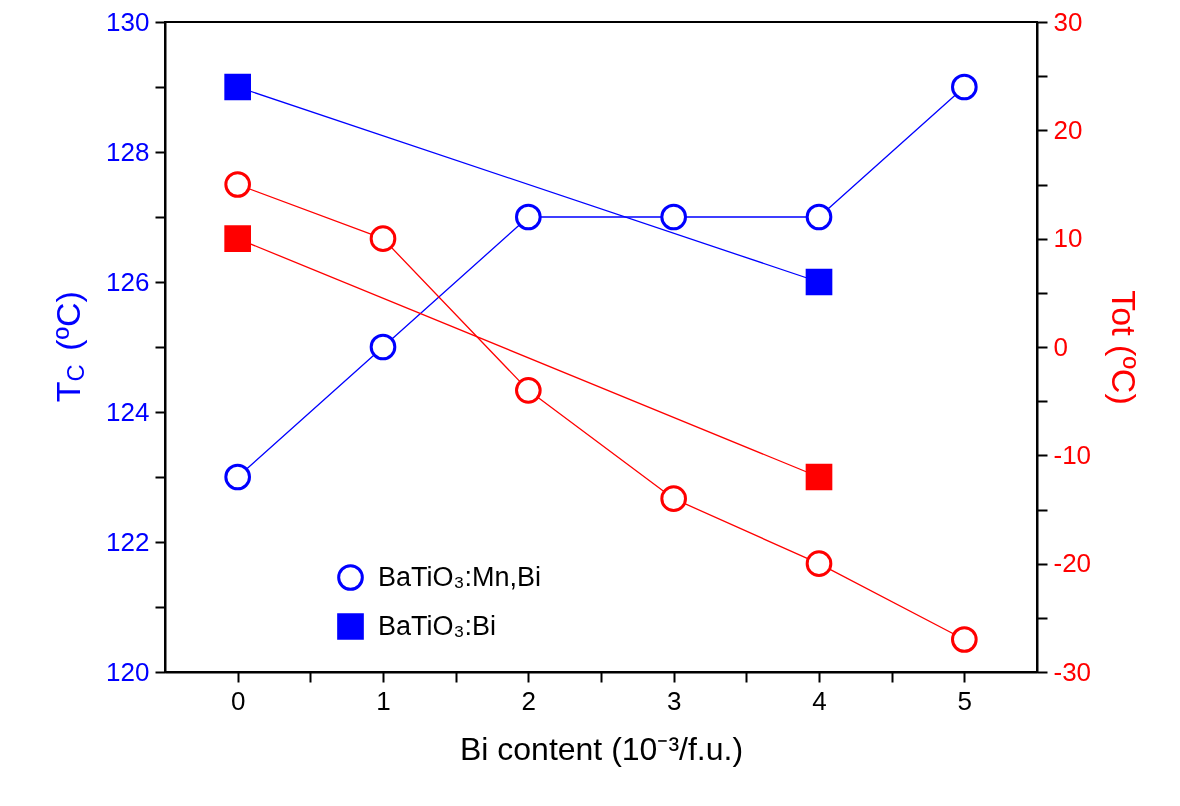 This screenshot has width=1180, height=806. What do you see at coordinates (1072, 671) in the screenshot?
I see `y2-tick-label: -30` at bounding box center [1072, 671].